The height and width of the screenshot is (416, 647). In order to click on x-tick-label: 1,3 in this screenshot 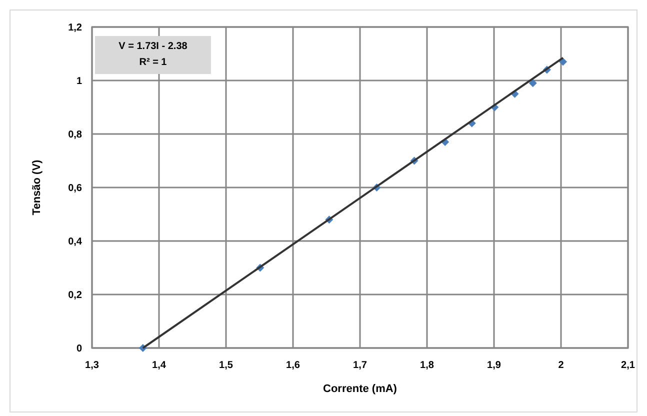, I will do `click(92, 365)`.